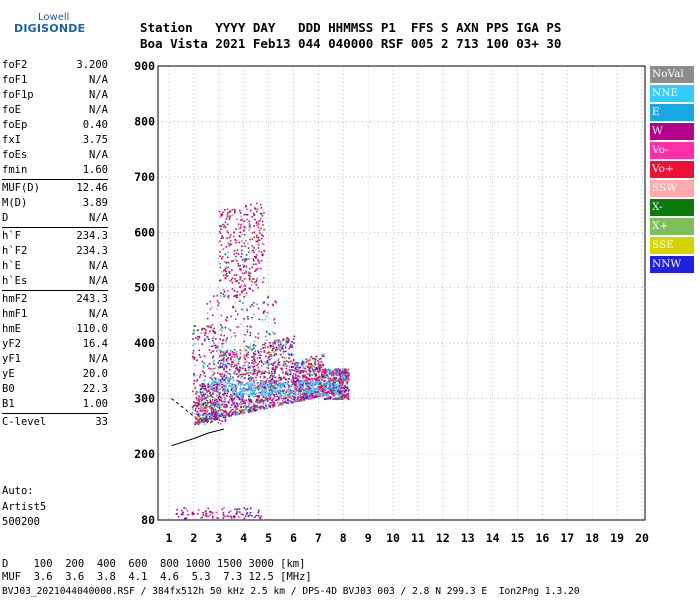  I want to click on param-name: B1, so click(8, 404).